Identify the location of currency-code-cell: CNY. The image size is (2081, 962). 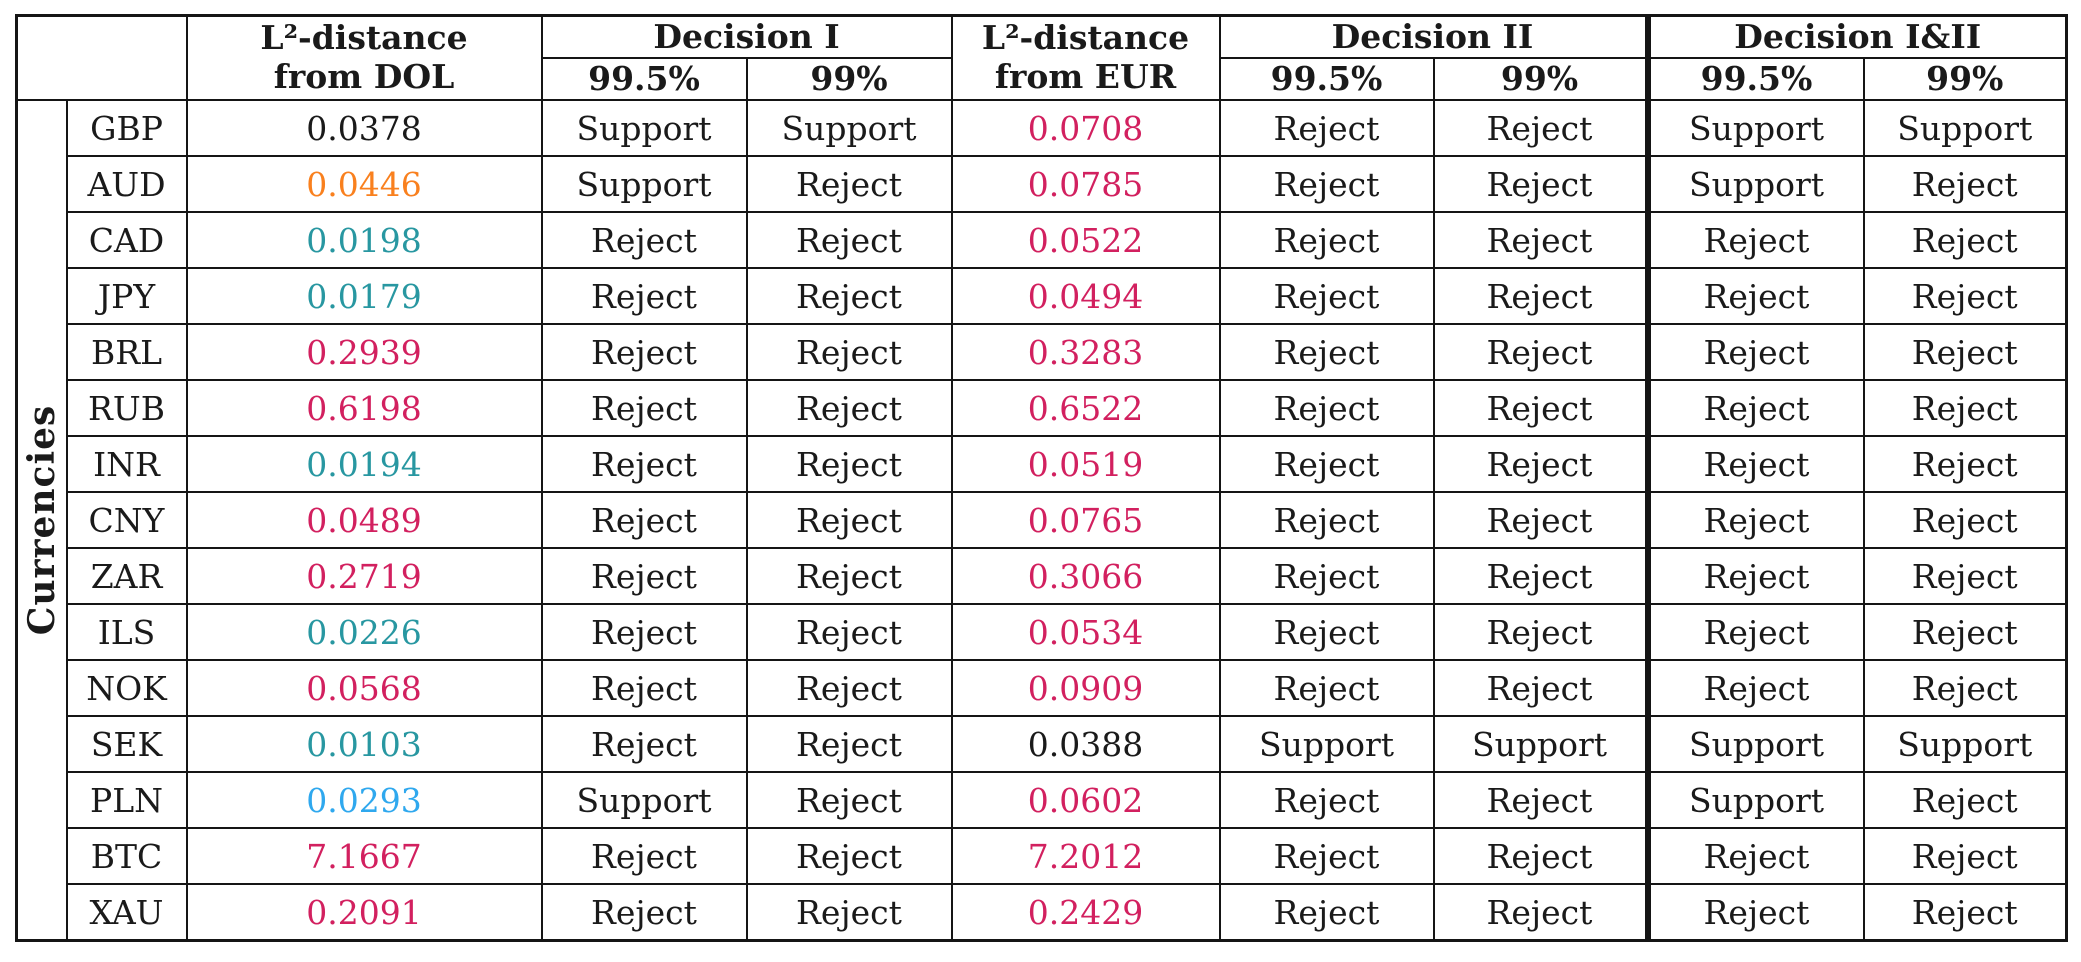
(126, 520).